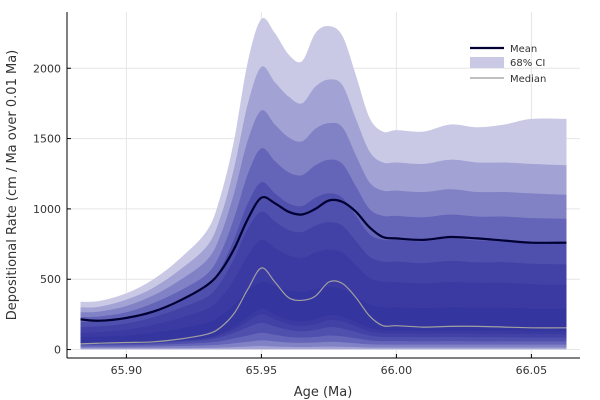 This screenshot has width=600, height=400. I want to click on legend-label-median: Median, so click(528, 79).